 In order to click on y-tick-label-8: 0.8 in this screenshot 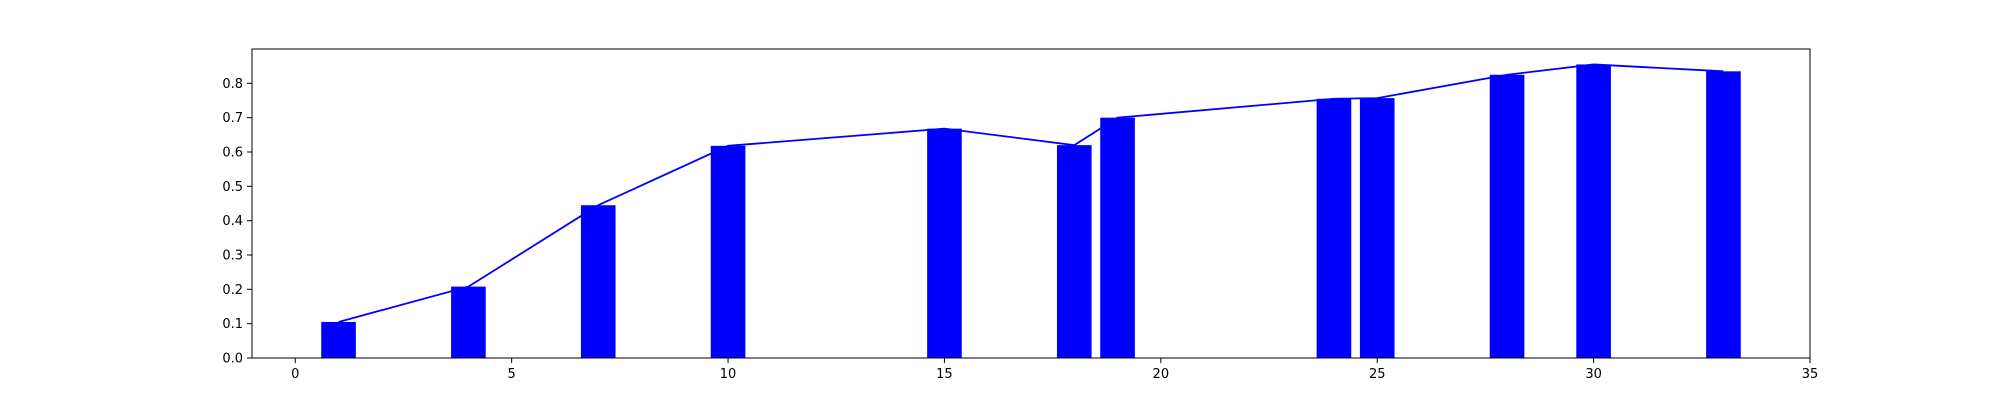, I will do `click(232, 84)`.